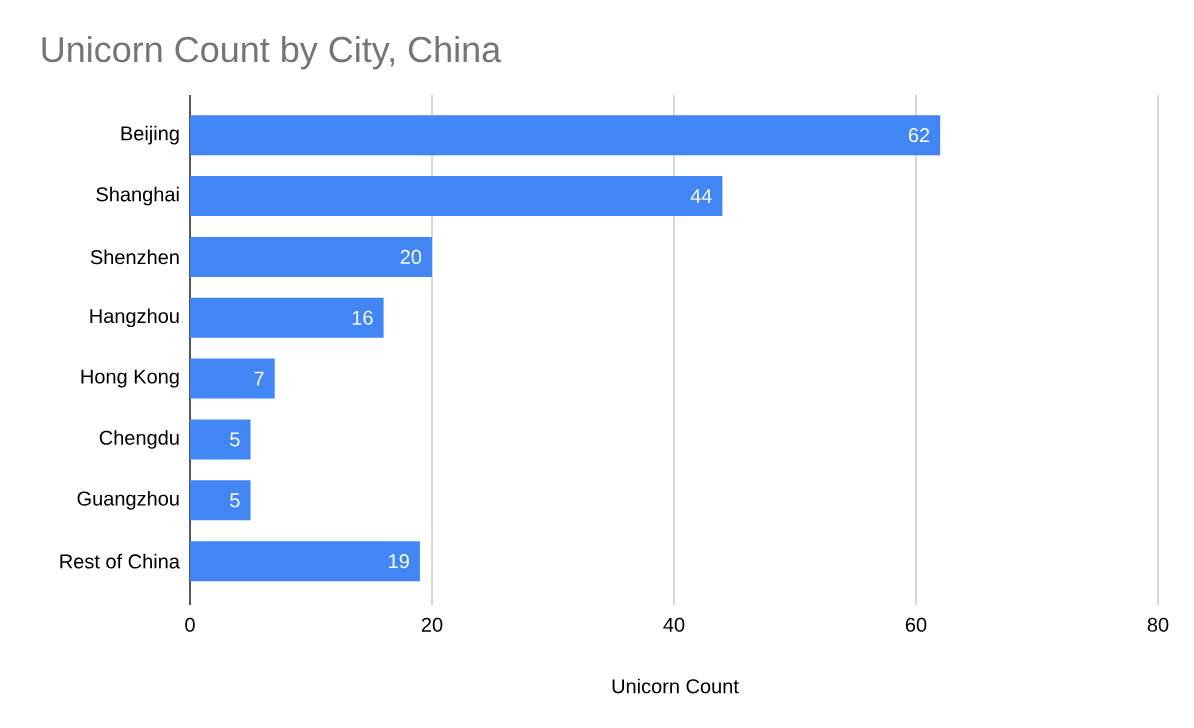 Image resolution: width=1194 pixels, height=728 pixels. What do you see at coordinates (150, 135) in the screenshot?
I see `y-tick-label: Beijing` at bounding box center [150, 135].